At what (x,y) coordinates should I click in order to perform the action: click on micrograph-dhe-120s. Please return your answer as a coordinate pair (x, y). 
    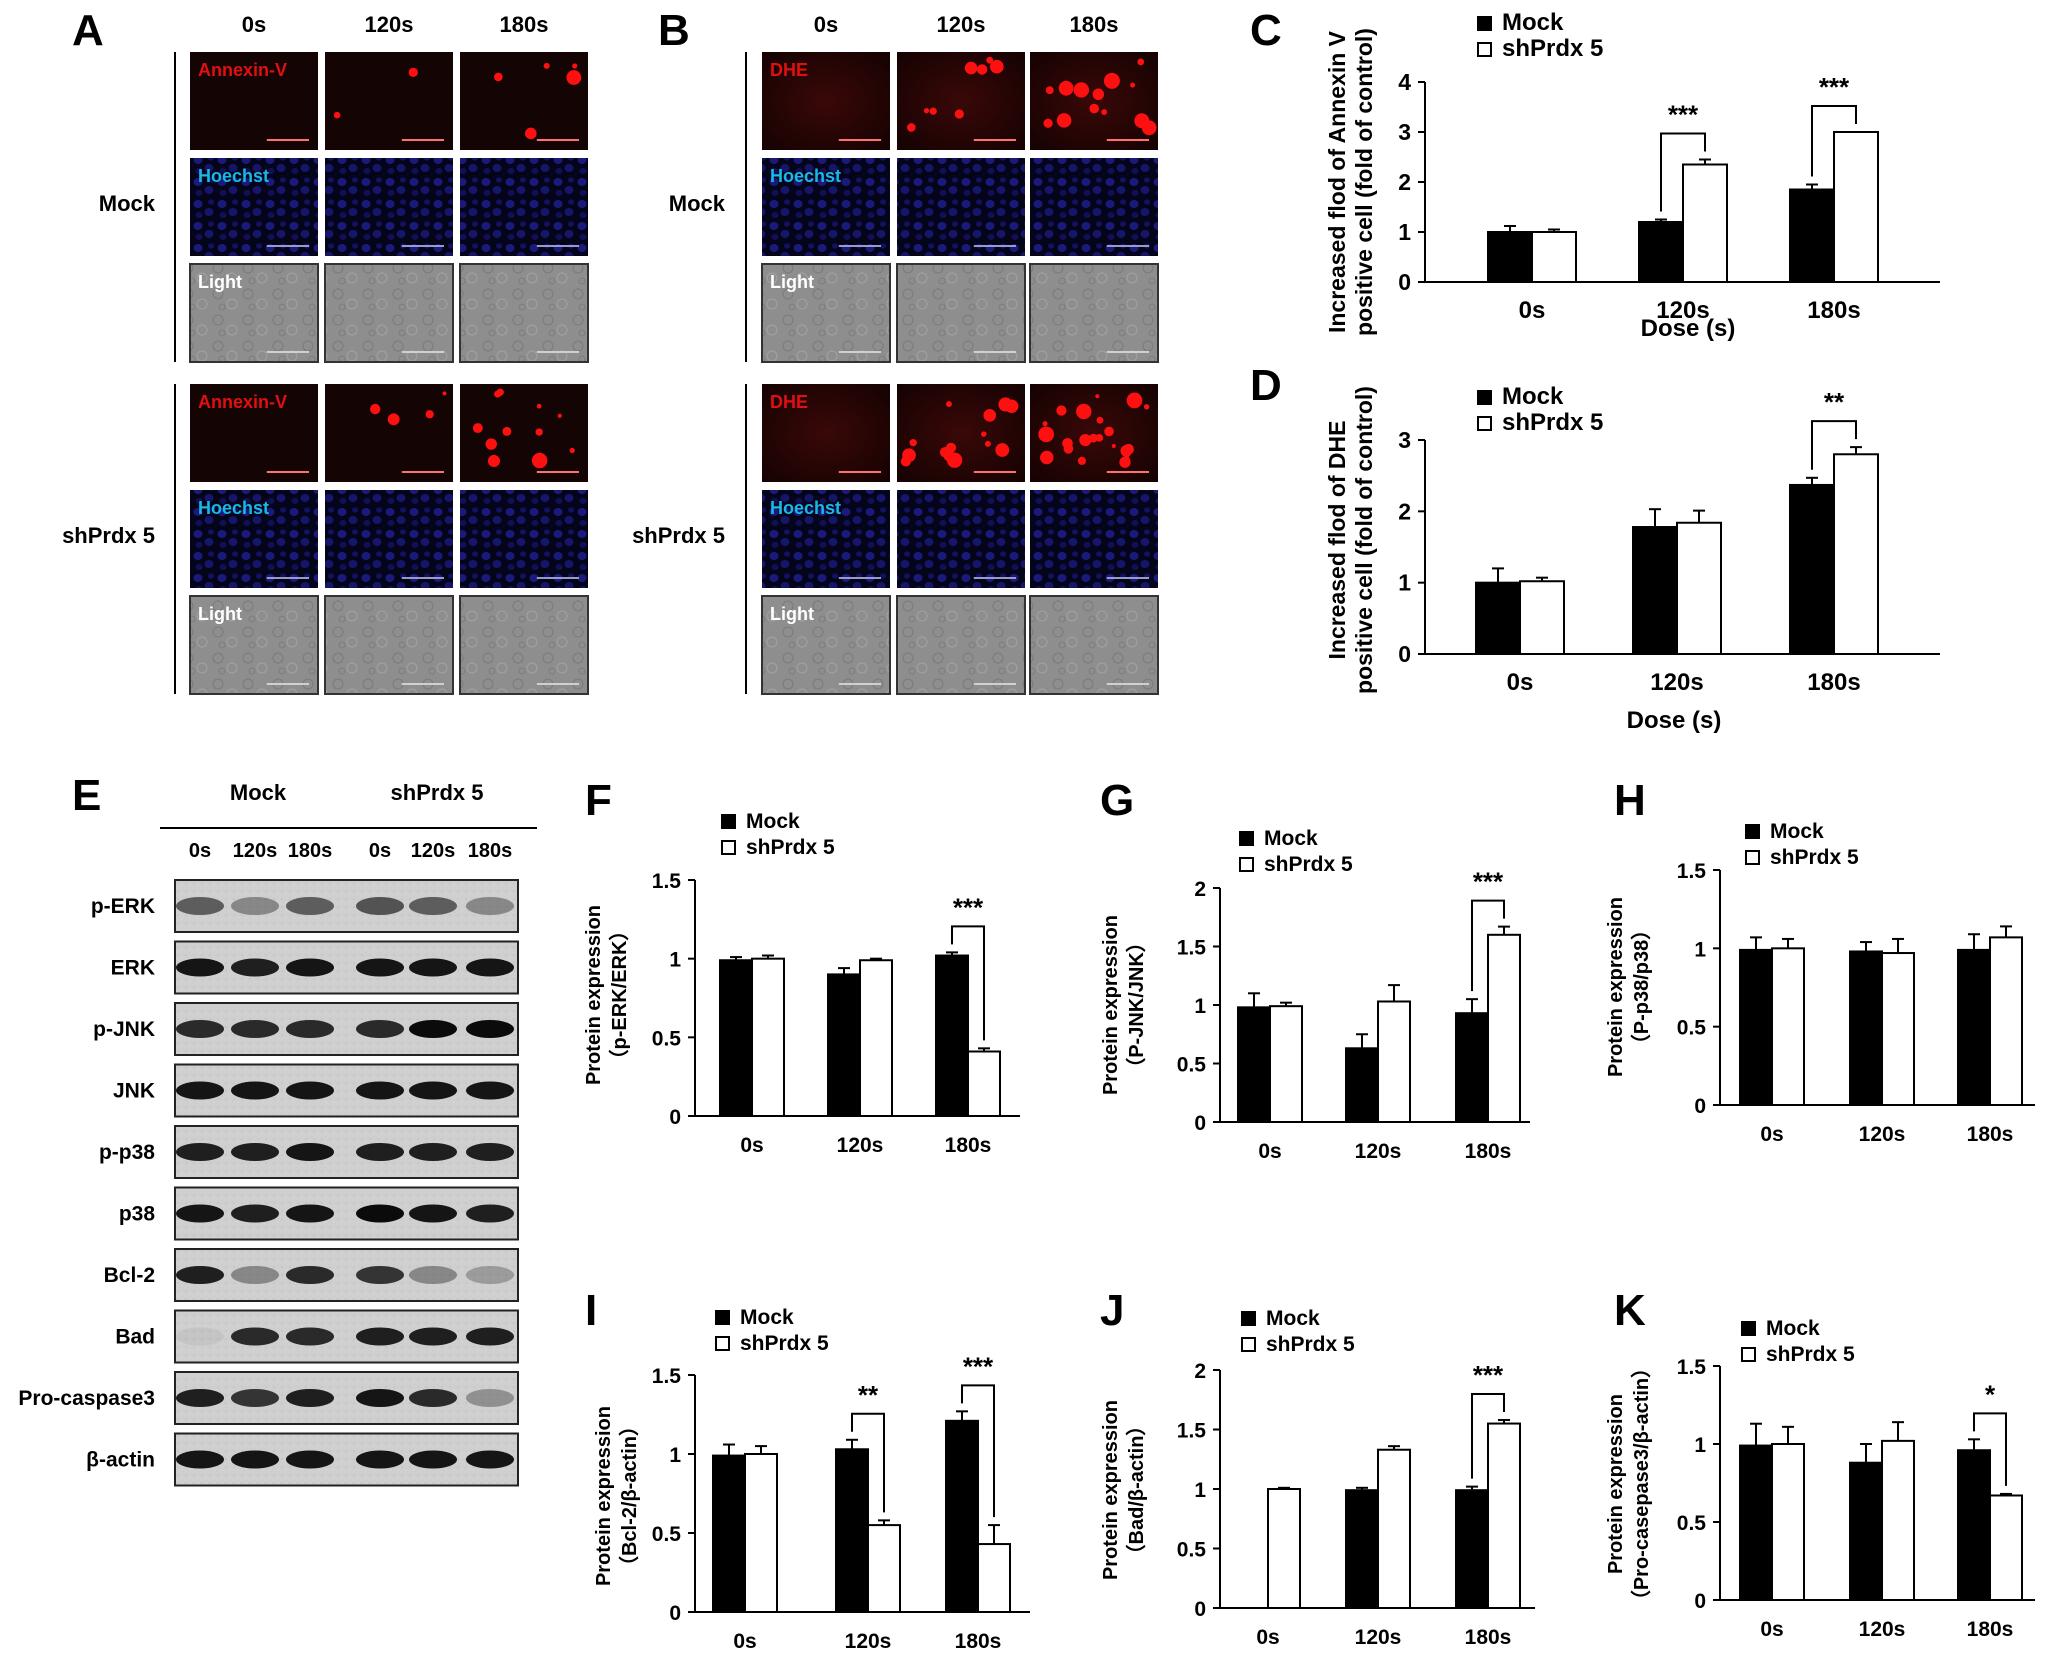
    Looking at the image, I should click on (961, 101).